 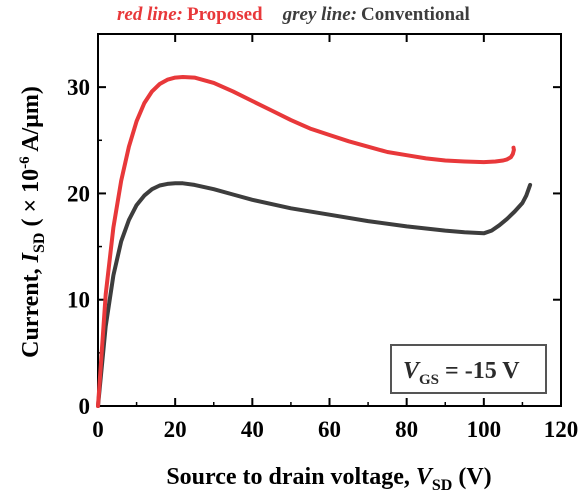 I want to click on x-axis-label-symbol: V, so click(x=425, y=477).